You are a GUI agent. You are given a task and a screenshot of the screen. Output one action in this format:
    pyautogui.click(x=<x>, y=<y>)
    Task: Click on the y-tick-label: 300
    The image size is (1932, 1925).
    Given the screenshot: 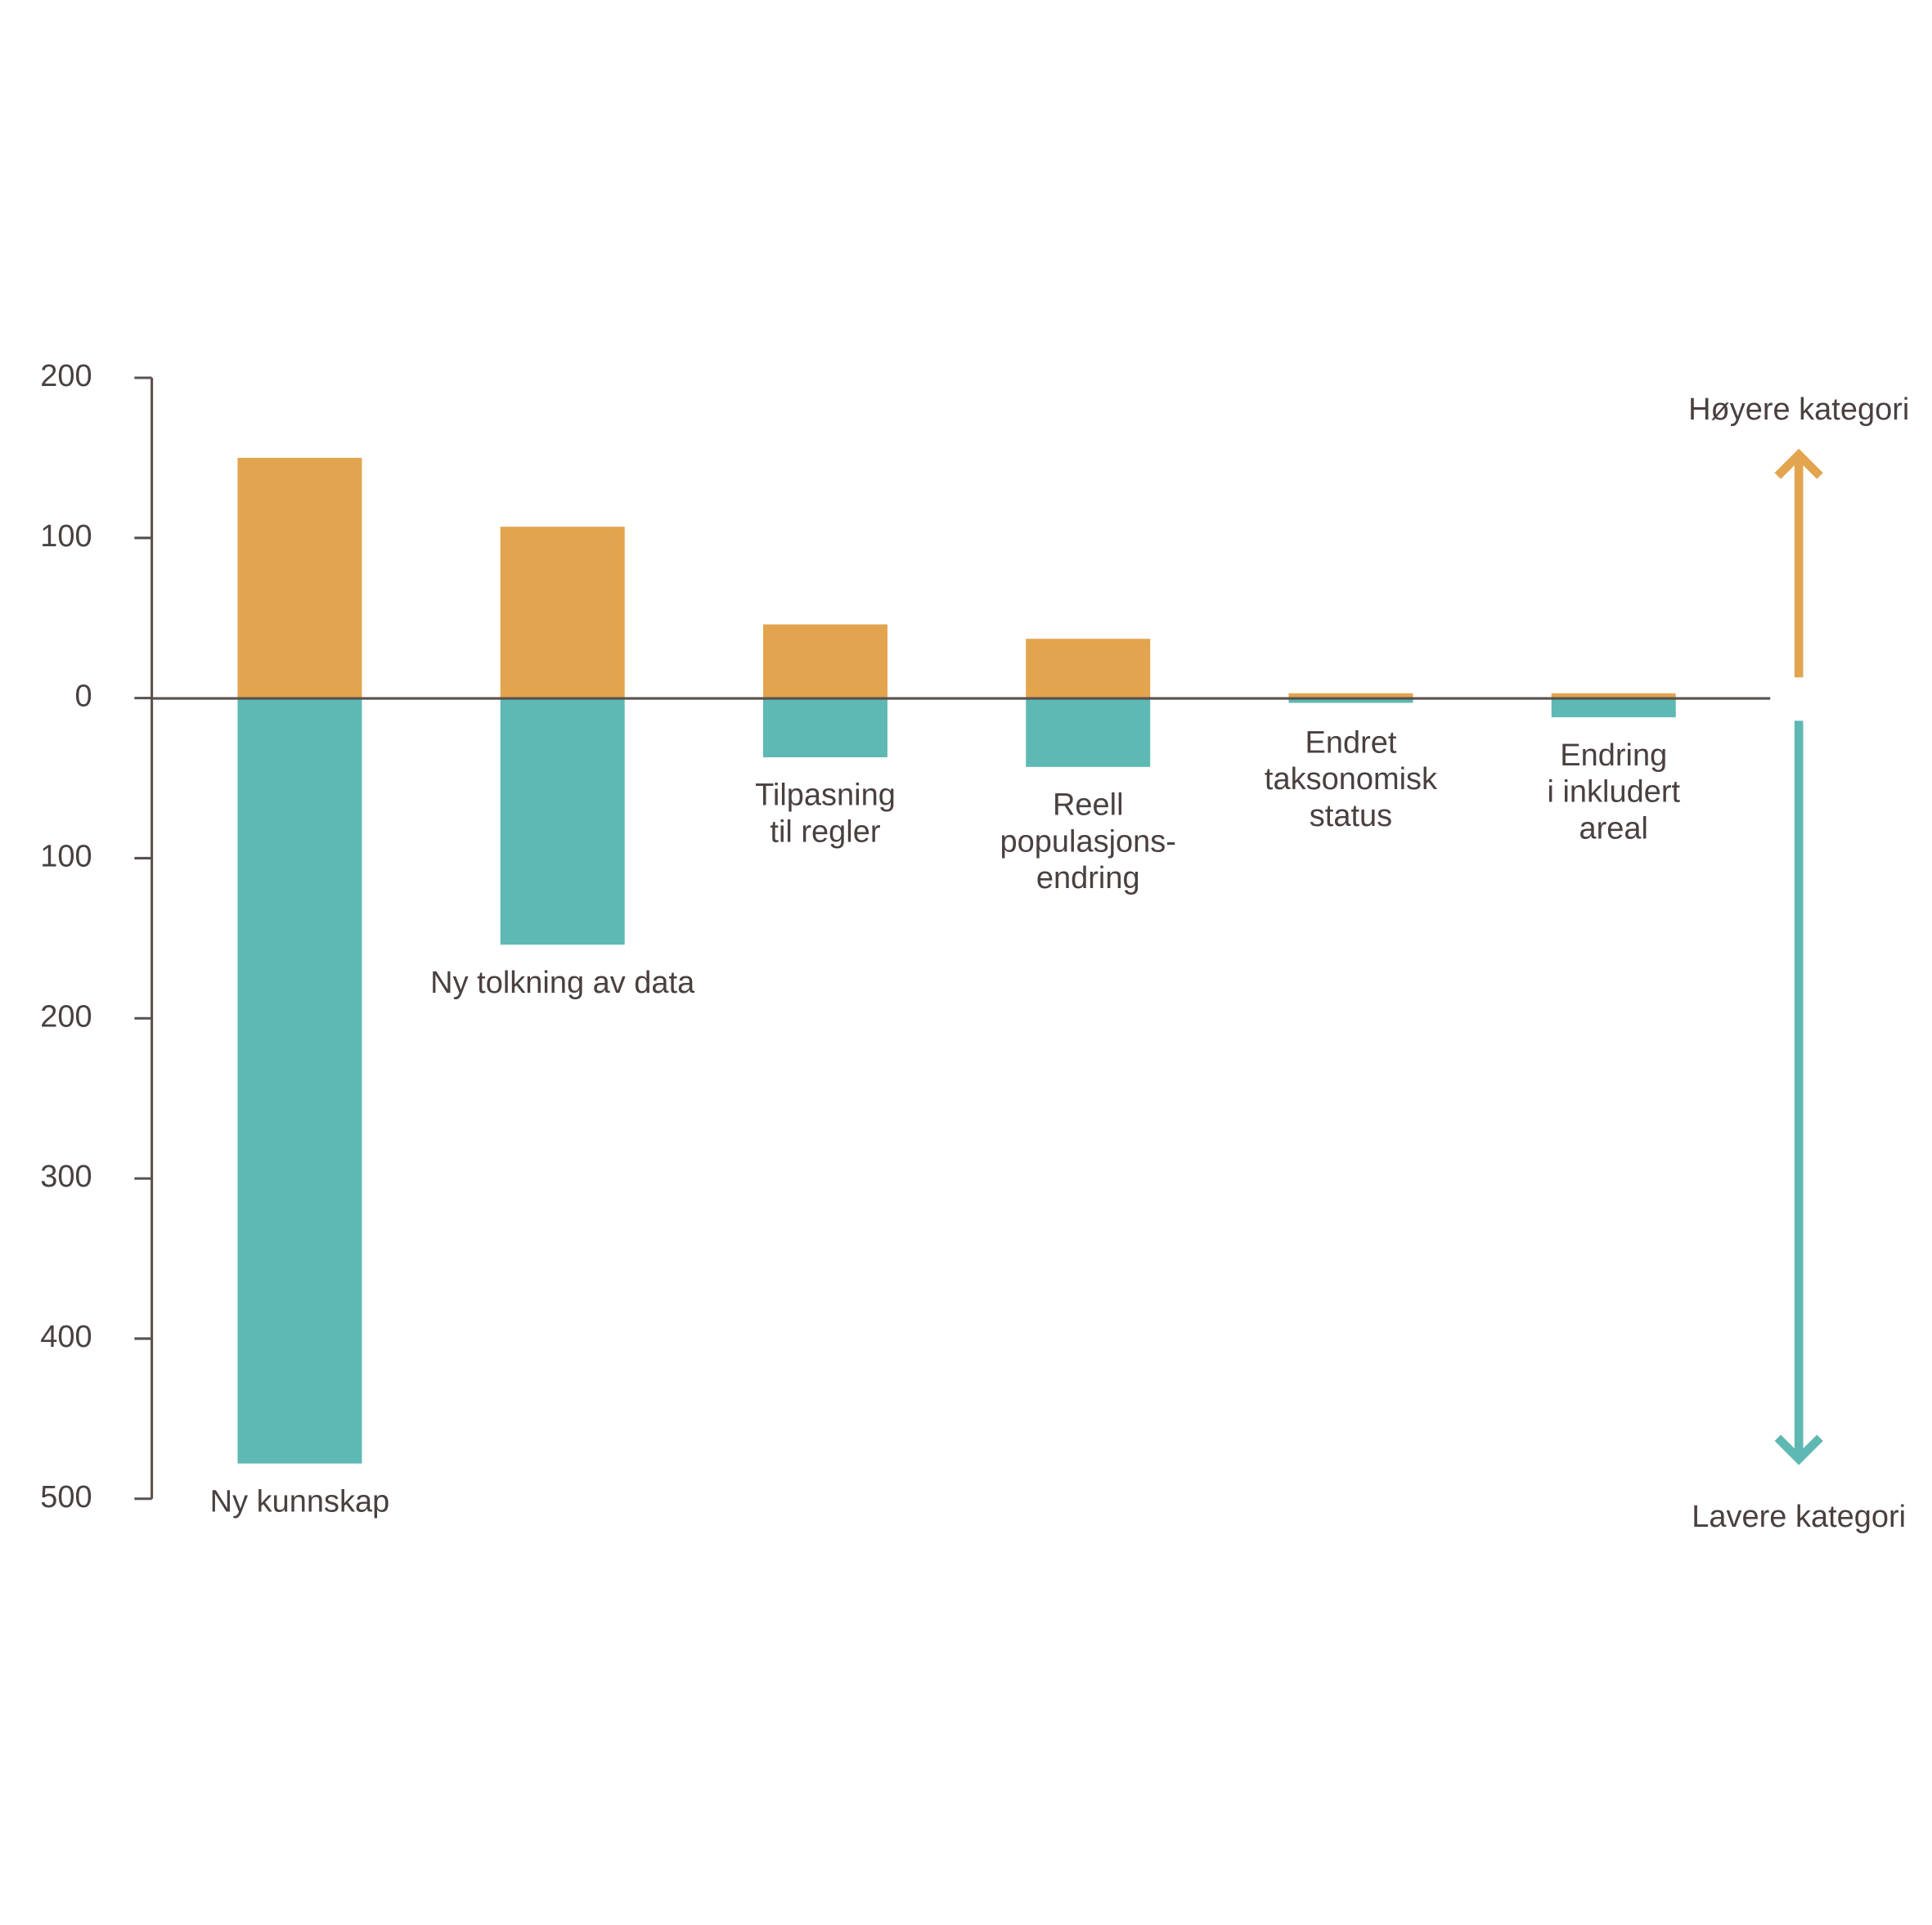 What is the action you would take?
    pyautogui.click(x=66, y=1177)
    